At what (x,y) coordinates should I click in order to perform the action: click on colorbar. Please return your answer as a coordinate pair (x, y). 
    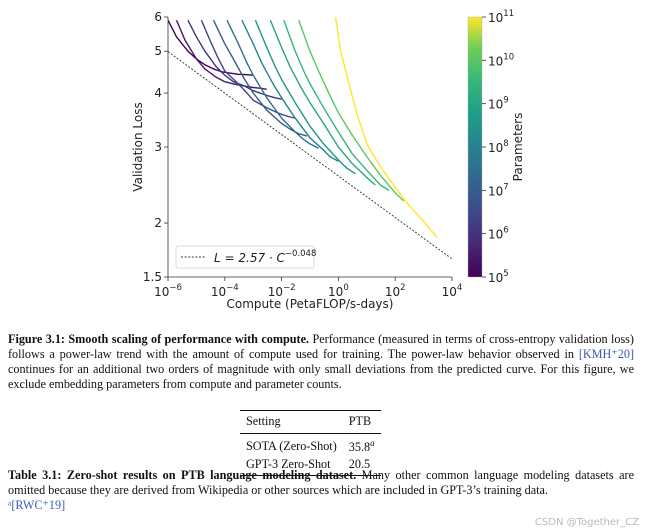
    Looking at the image, I should click on (475, 147).